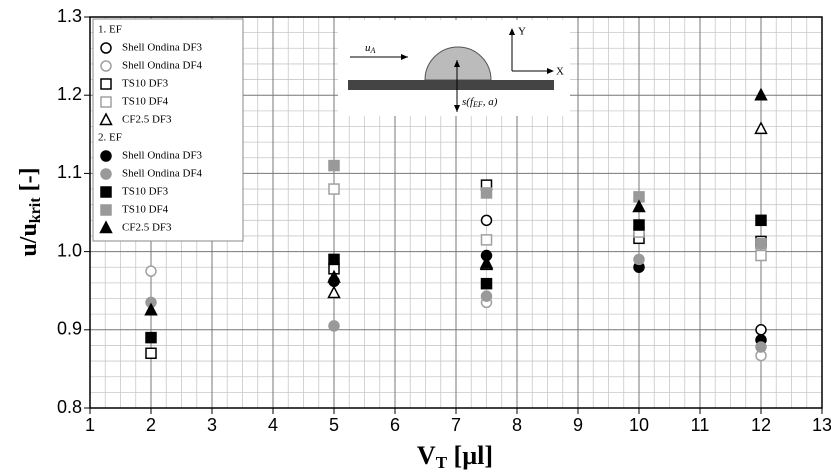 This screenshot has height=474, width=831. I want to click on x-title-unit: [µl], so click(470, 455).